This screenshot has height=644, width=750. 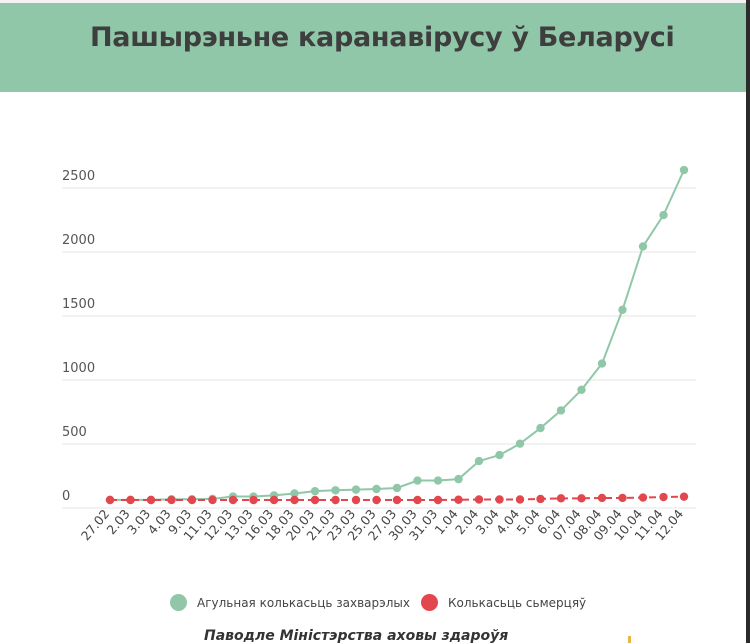 I want to click on y-tick-label: 1000, so click(x=78, y=368).